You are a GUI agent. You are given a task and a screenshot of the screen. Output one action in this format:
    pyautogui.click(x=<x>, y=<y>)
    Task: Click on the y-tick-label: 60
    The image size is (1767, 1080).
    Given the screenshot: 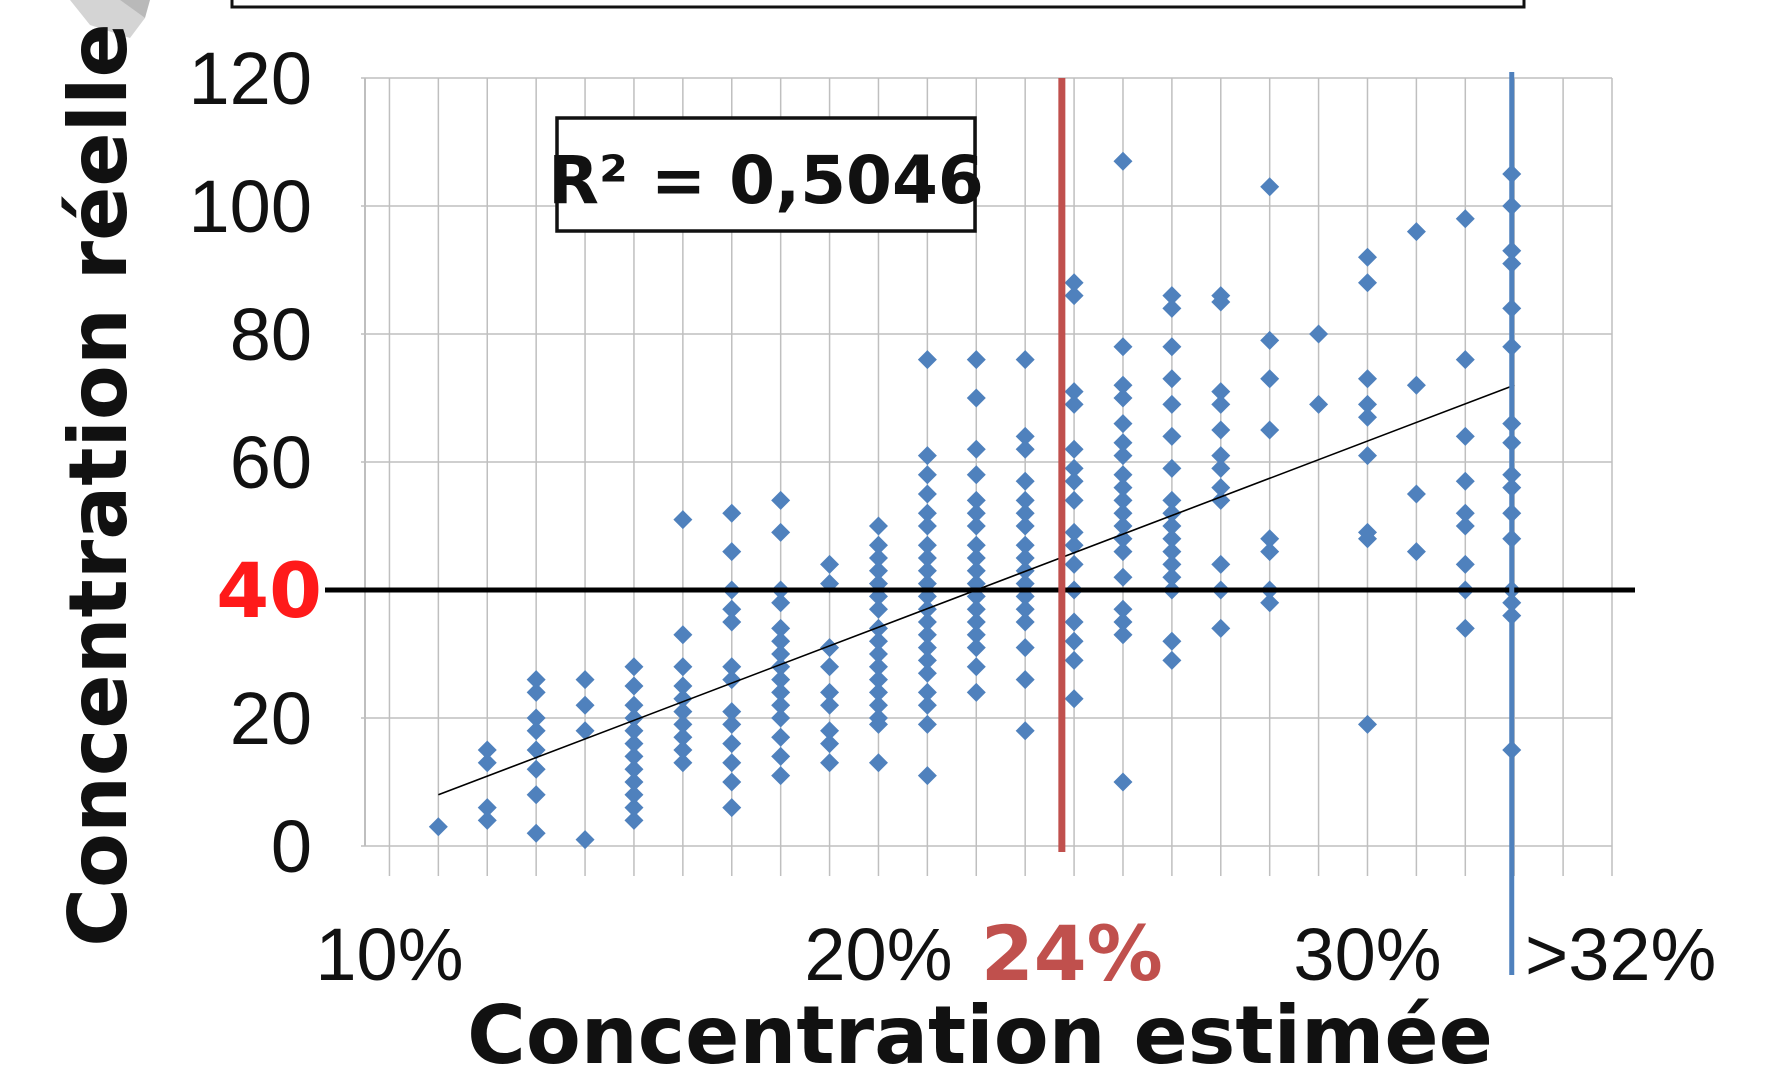 What is the action you would take?
    pyautogui.click(x=271, y=462)
    